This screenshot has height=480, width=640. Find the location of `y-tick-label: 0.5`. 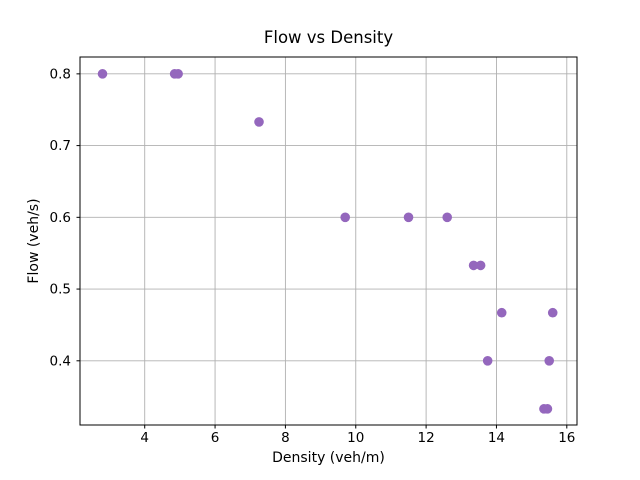

y-tick-label: 0.5 is located at coordinates (60, 290).